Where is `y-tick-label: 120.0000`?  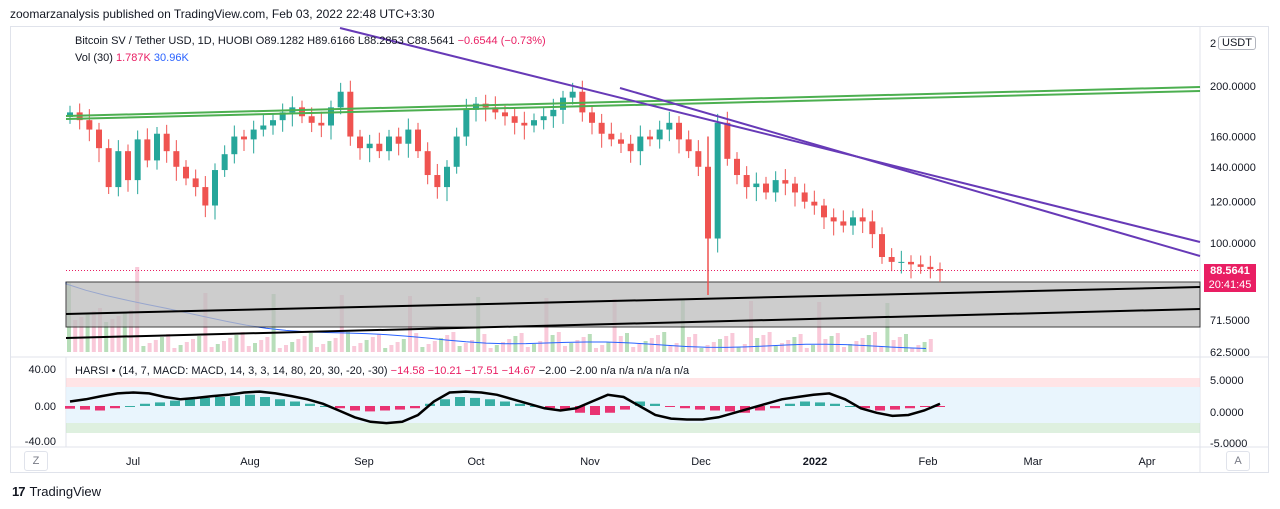 y-tick-label: 120.0000 is located at coordinates (1233, 203).